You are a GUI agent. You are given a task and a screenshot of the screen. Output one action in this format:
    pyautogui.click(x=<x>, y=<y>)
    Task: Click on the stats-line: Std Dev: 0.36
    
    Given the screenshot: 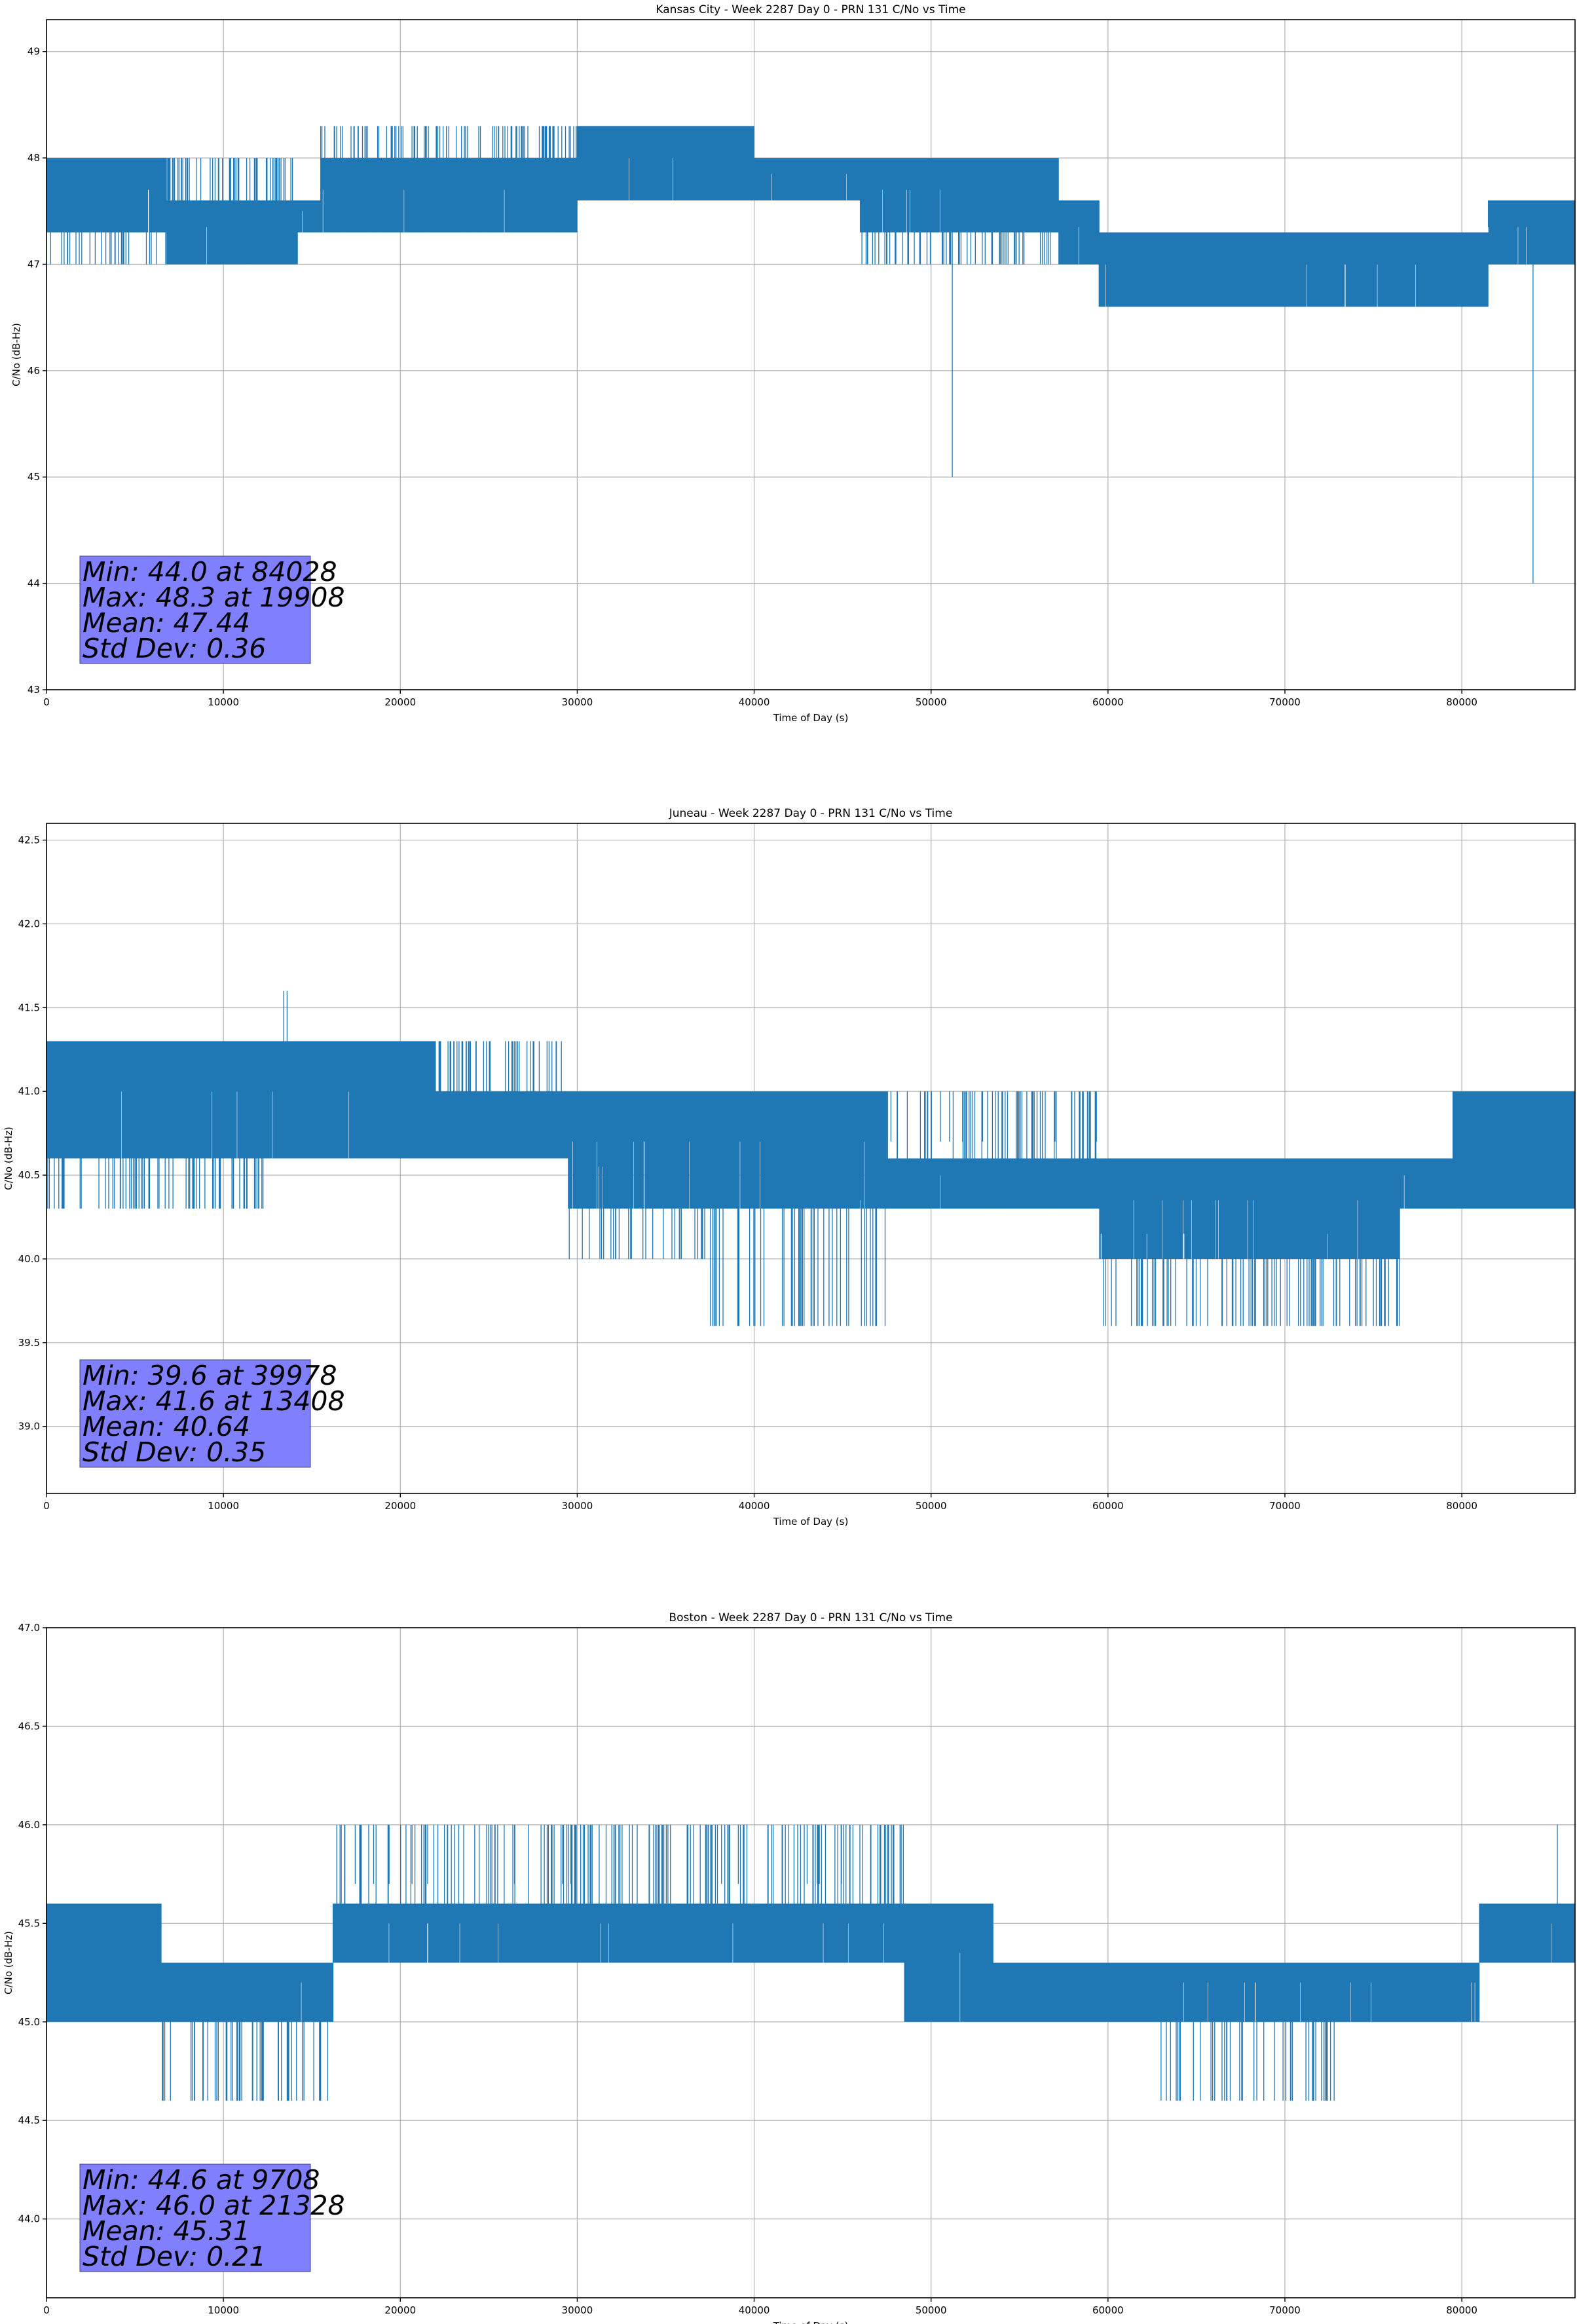 What is the action you would take?
    pyautogui.click(x=174, y=648)
    